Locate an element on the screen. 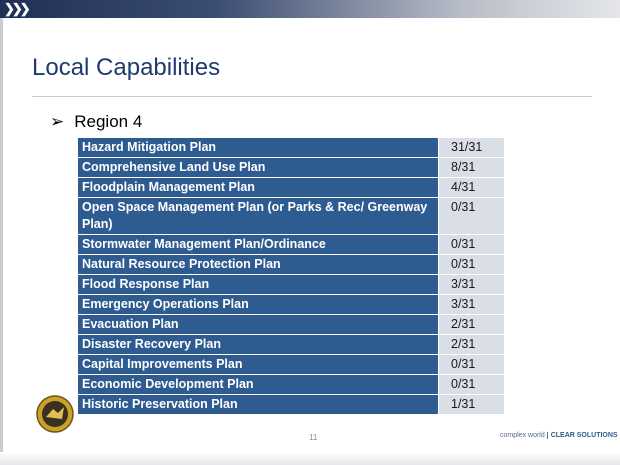 The image size is (620, 465). plan-name: Hazard Mitigation Plan is located at coordinates (258, 148).